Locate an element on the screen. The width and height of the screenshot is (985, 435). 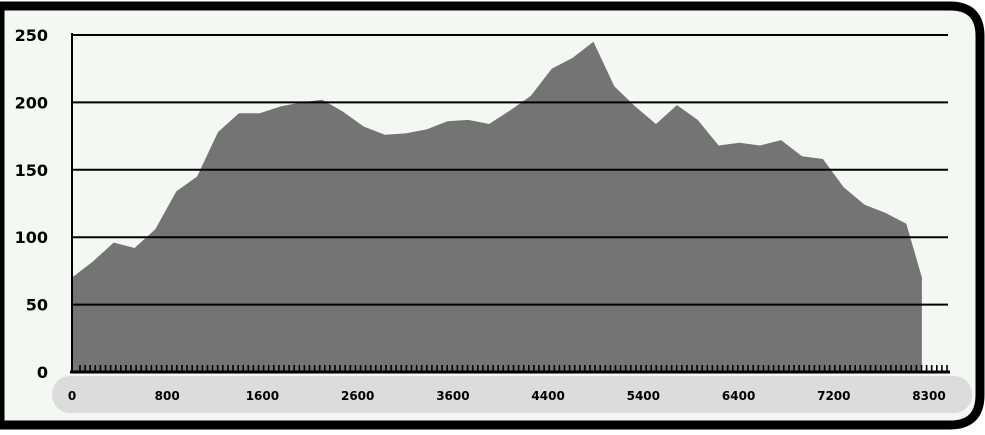
x-tick-label: 1600 is located at coordinates (262, 396).